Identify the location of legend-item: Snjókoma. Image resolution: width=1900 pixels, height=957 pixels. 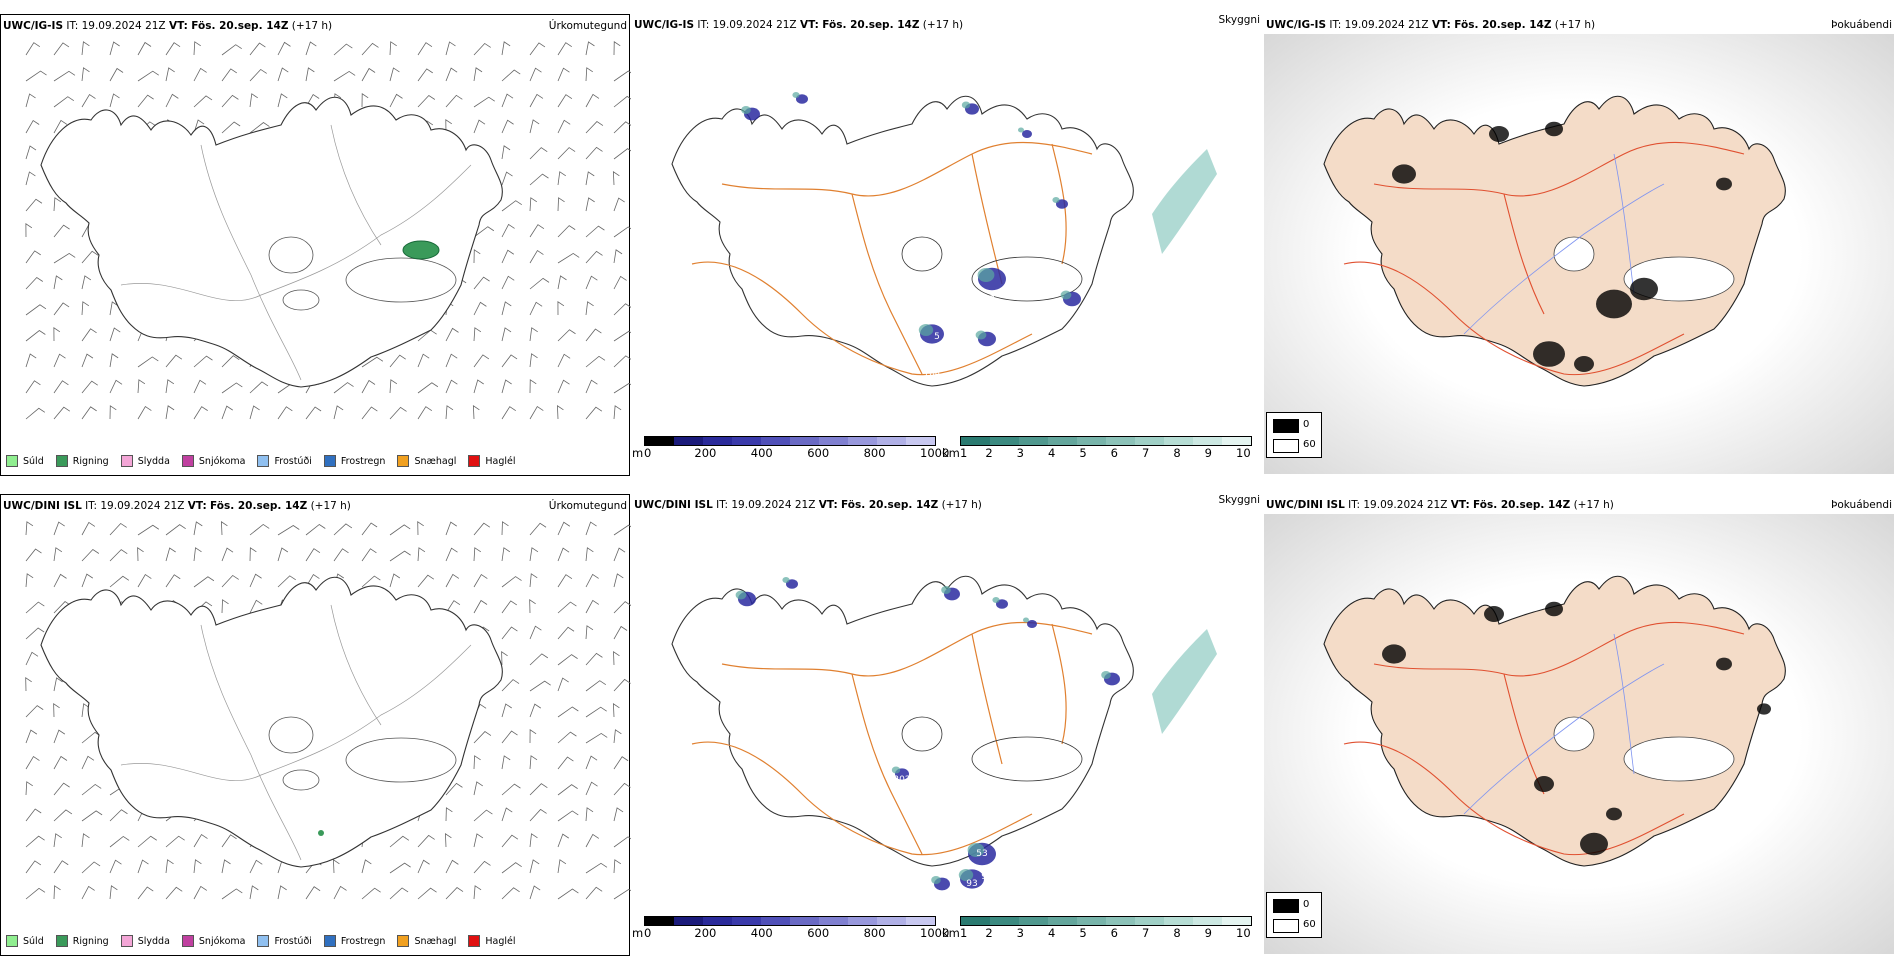
(213, 941).